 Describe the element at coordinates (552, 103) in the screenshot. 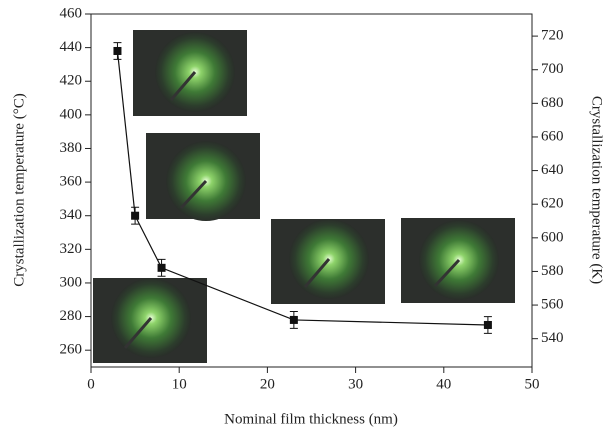

I see `y2-tick-label: 680` at that location.